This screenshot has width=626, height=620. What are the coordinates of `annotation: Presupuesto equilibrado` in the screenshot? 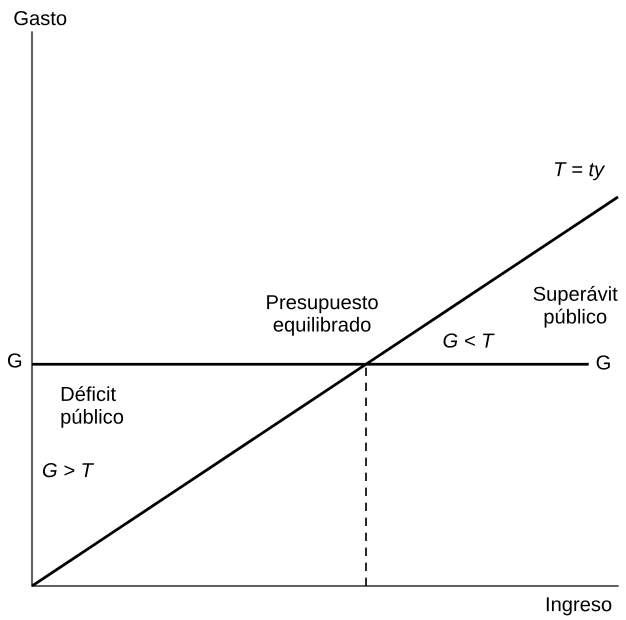 It's located at (322, 315).